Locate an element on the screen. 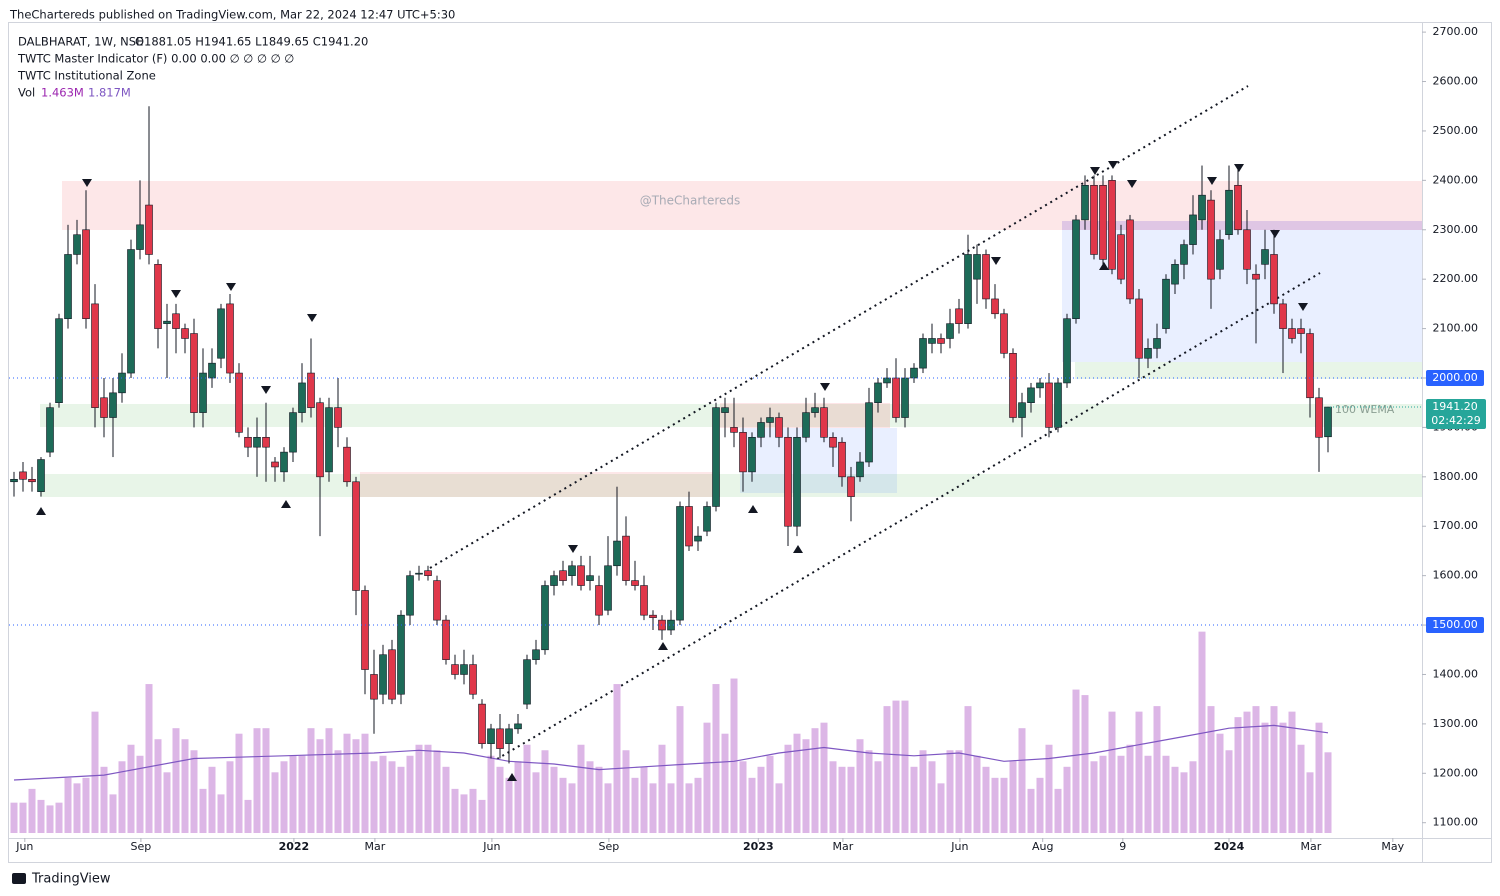 The width and height of the screenshot is (1500, 896). y-tick-label: 2500.00 is located at coordinates (1456, 130).